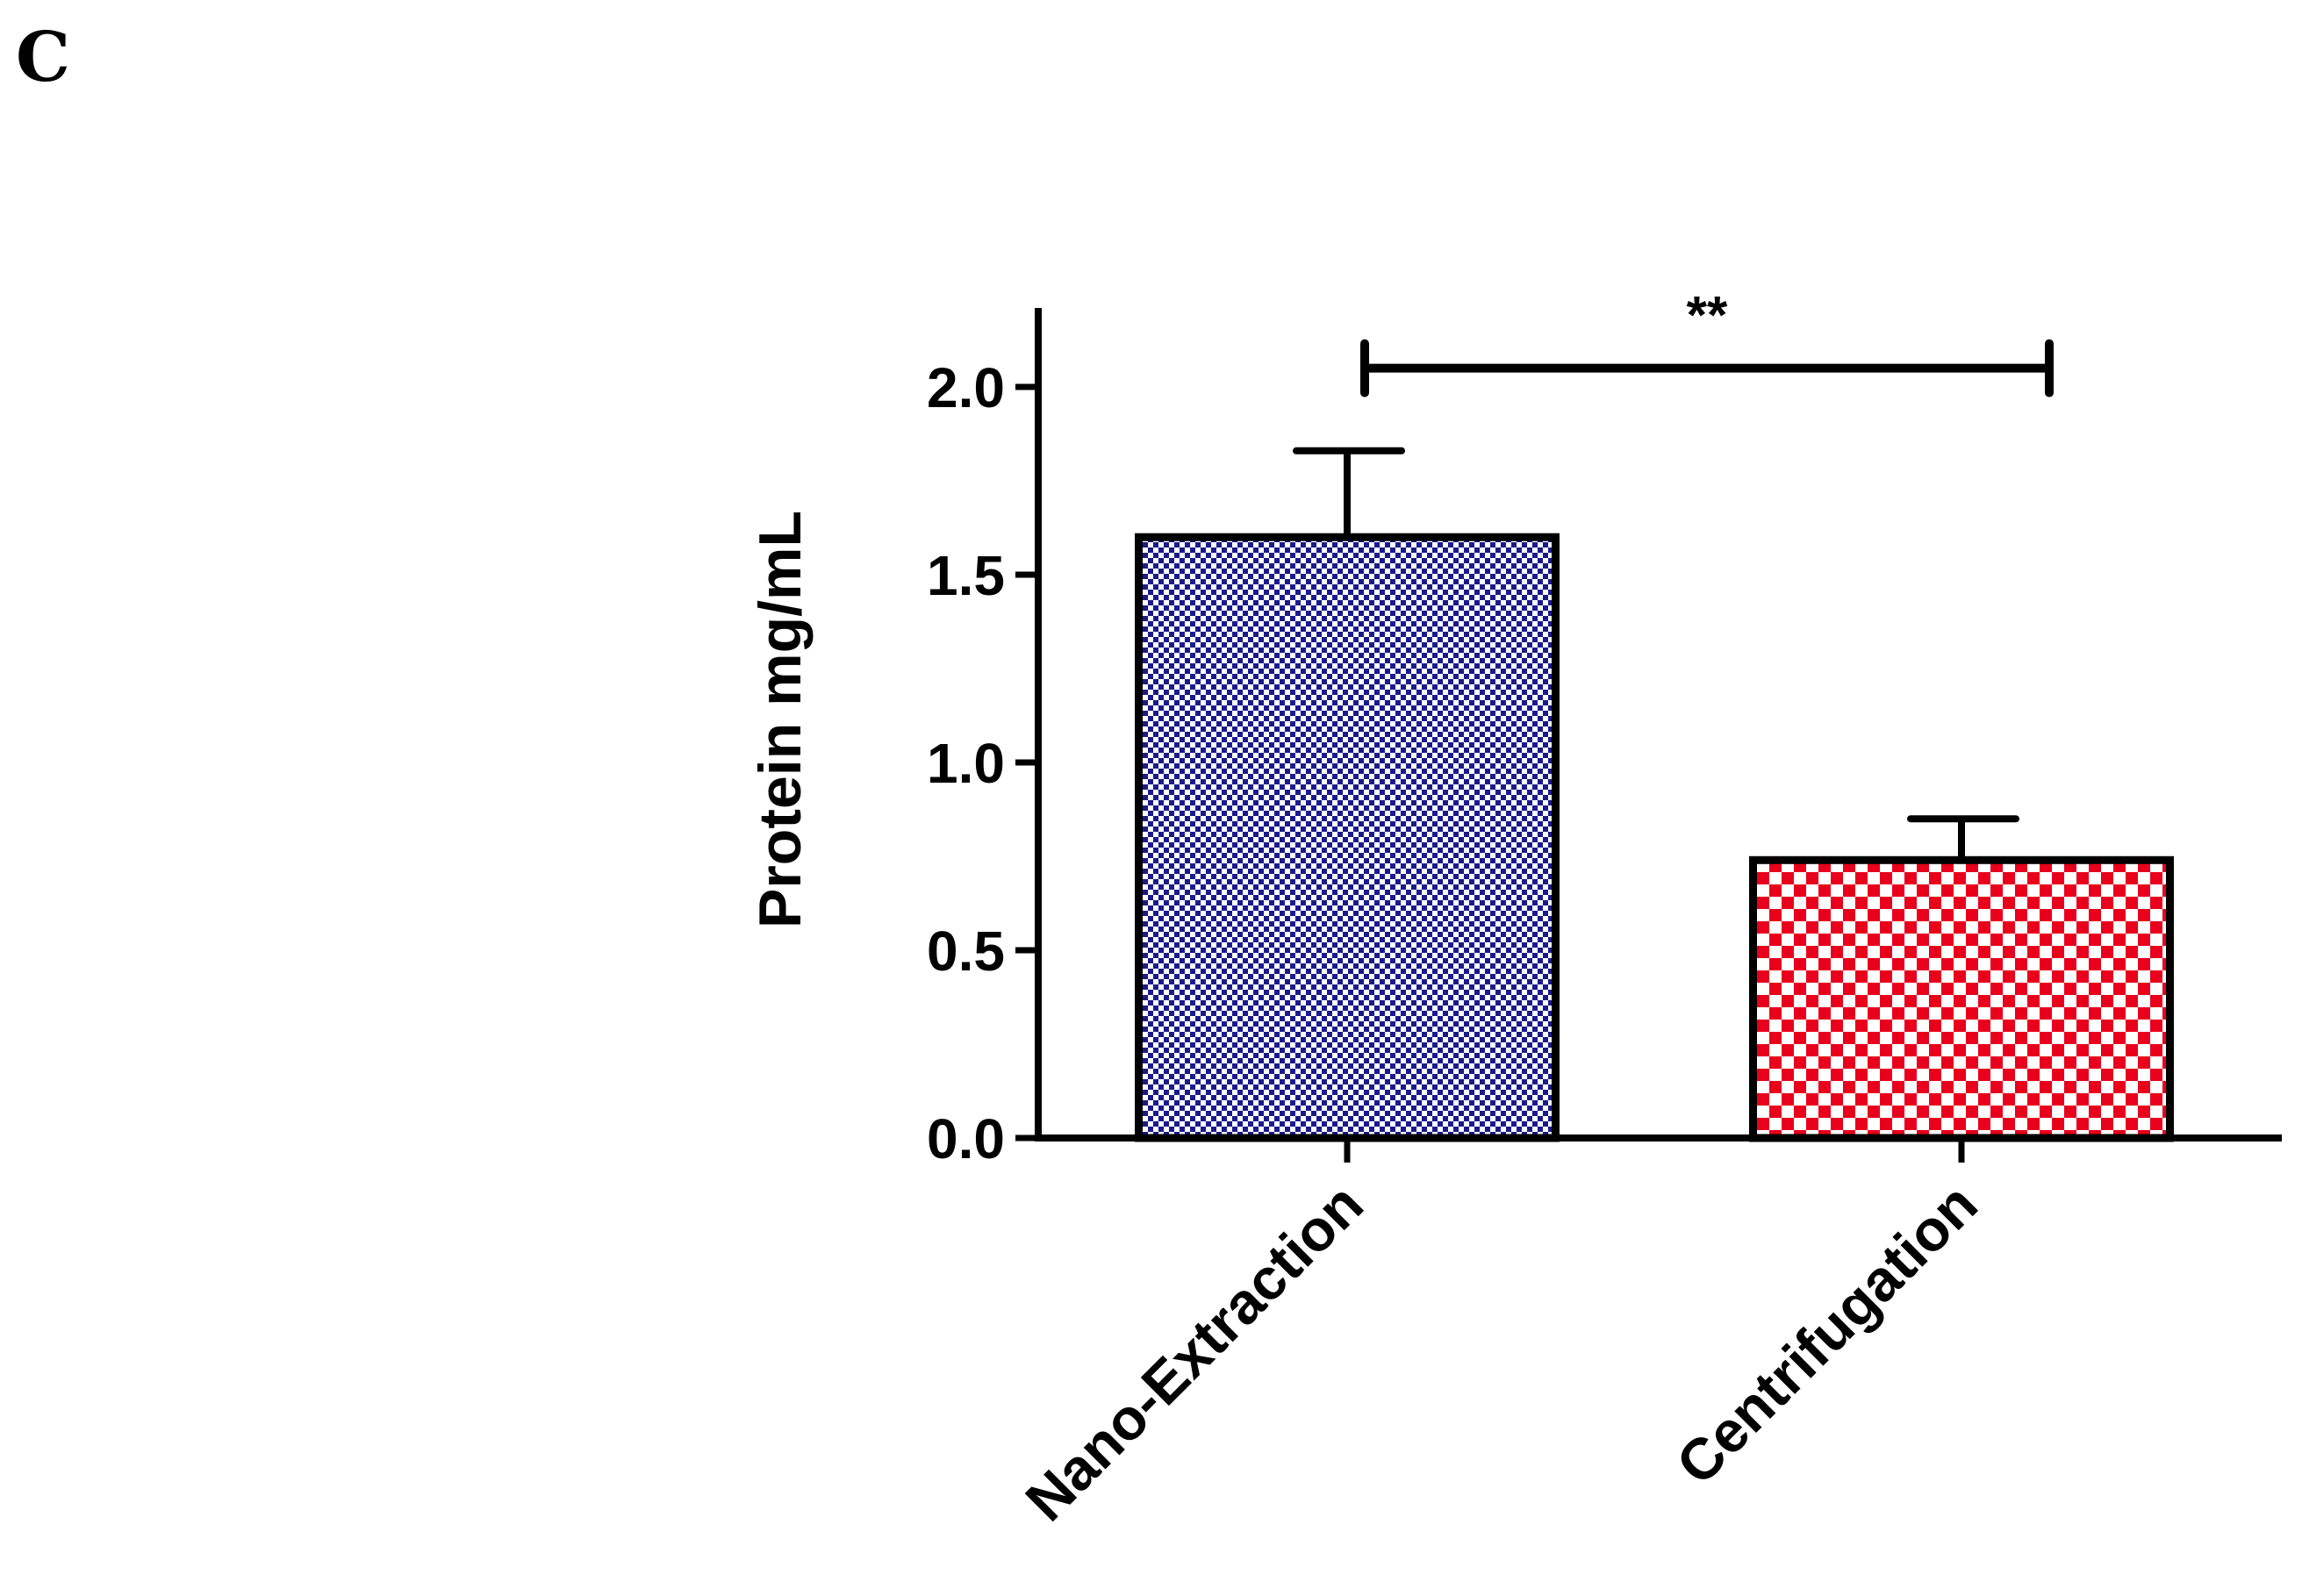 The image size is (2302, 1596). Describe the element at coordinates (966, 387) in the screenshot. I see `y-tick-label: 2.0` at that location.